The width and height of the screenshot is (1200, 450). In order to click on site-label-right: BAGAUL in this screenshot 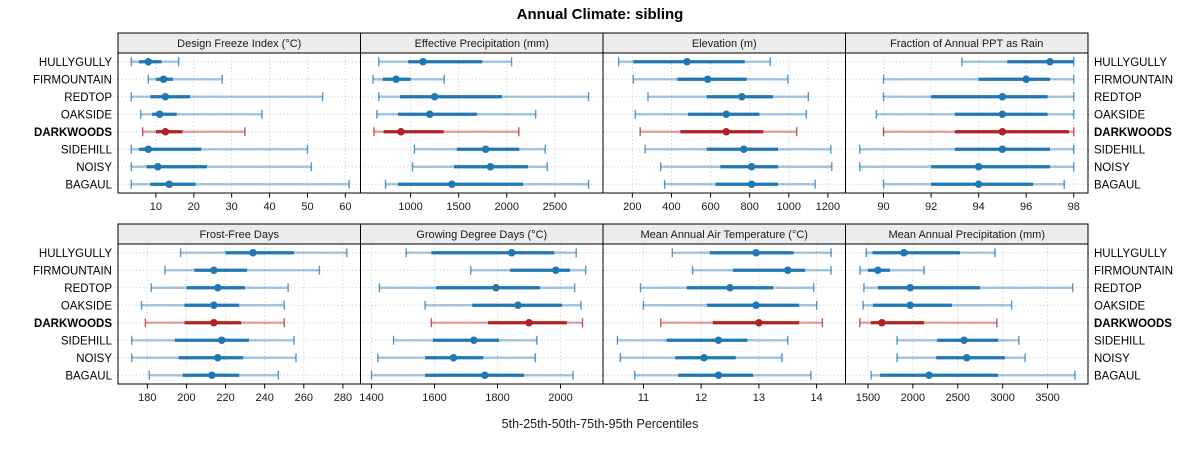, I will do `click(1117, 376)`.